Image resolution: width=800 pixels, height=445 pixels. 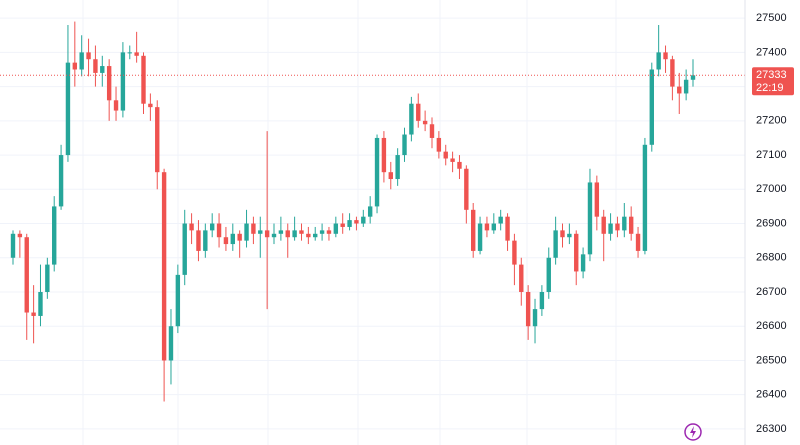 I want to click on y-tick-label: 26300, so click(x=771, y=429).